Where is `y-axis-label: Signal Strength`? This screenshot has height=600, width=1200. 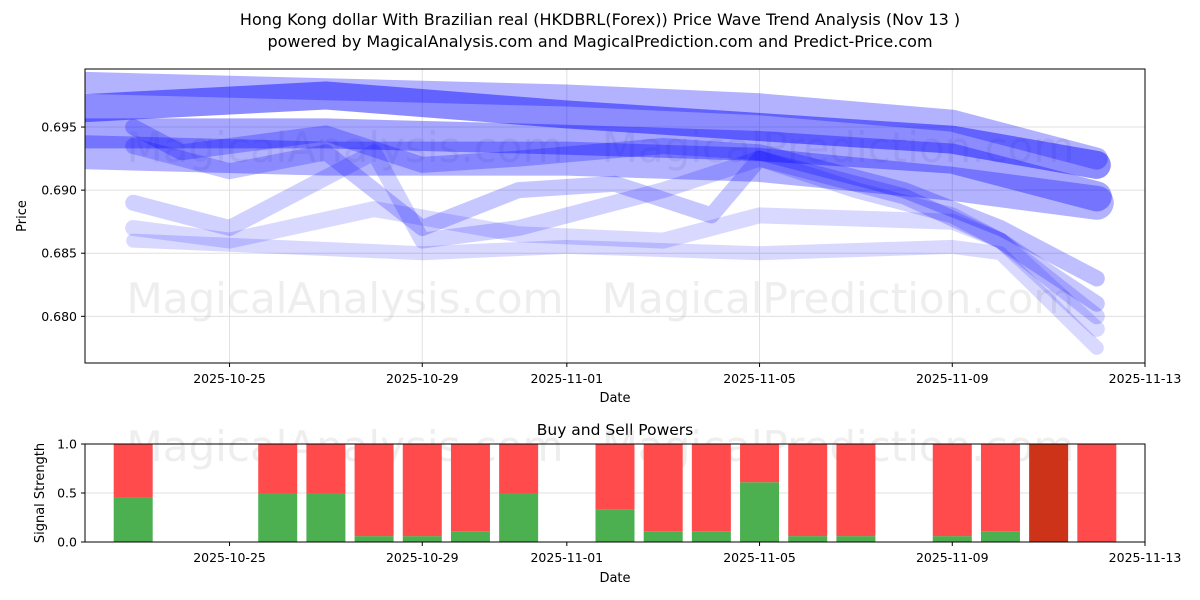 y-axis-label: Signal Strength is located at coordinates (40, 493).